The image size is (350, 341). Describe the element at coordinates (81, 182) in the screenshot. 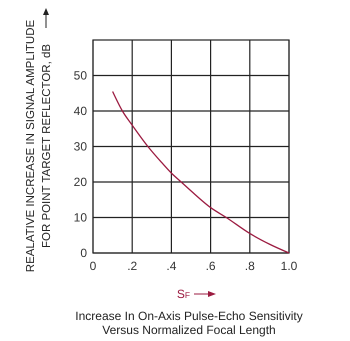

I see `y-tick-label: 20` at that location.